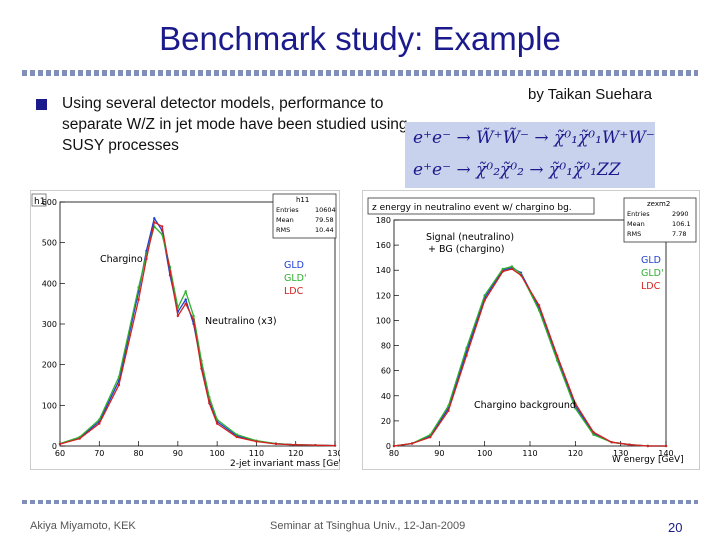 This screenshot has height=540, width=720. Describe the element at coordinates (383, 270) in the screenshot. I see `y-tick-label-2: 140` at that location.